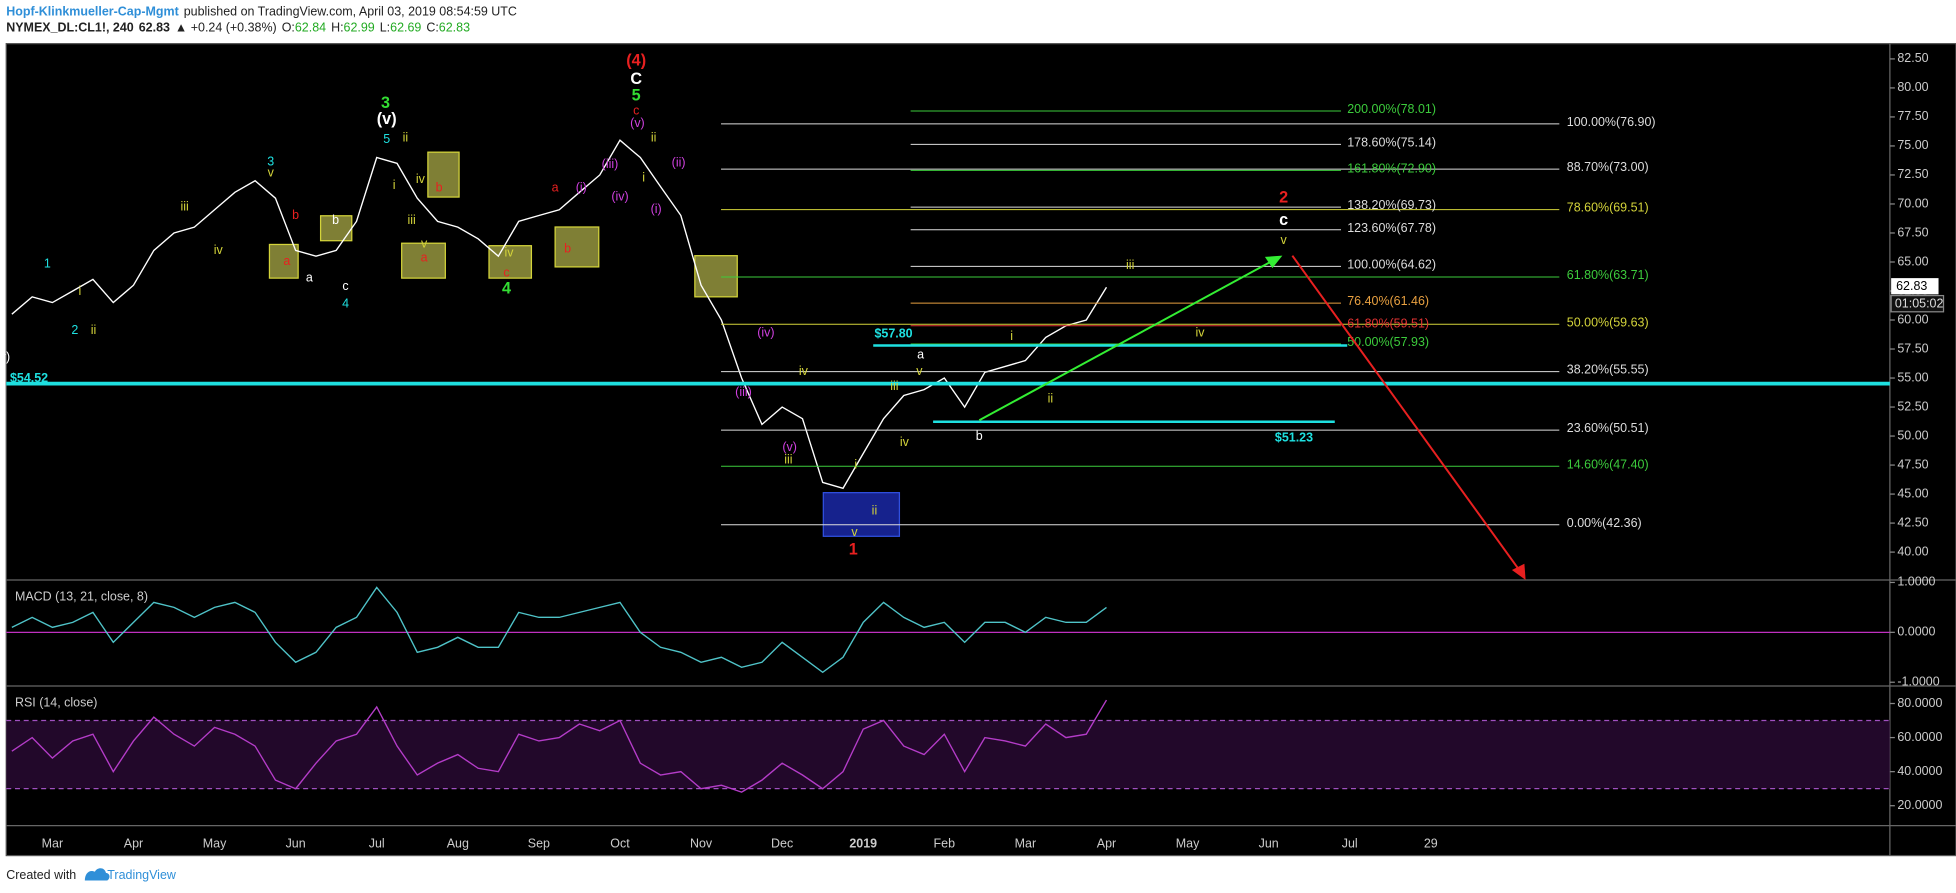 The width and height of the screenshot is (1956, 893). What do you see at coordinates (863, 844) in the screenshot?
I see `x-tick-label: 2019` at bounding box center [863, 844].